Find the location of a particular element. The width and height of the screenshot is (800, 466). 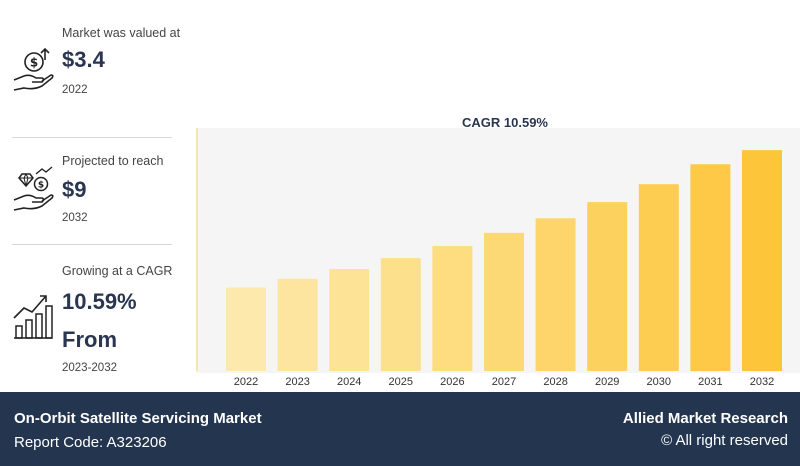

bar-2027 is located at coordinates (504, 301).